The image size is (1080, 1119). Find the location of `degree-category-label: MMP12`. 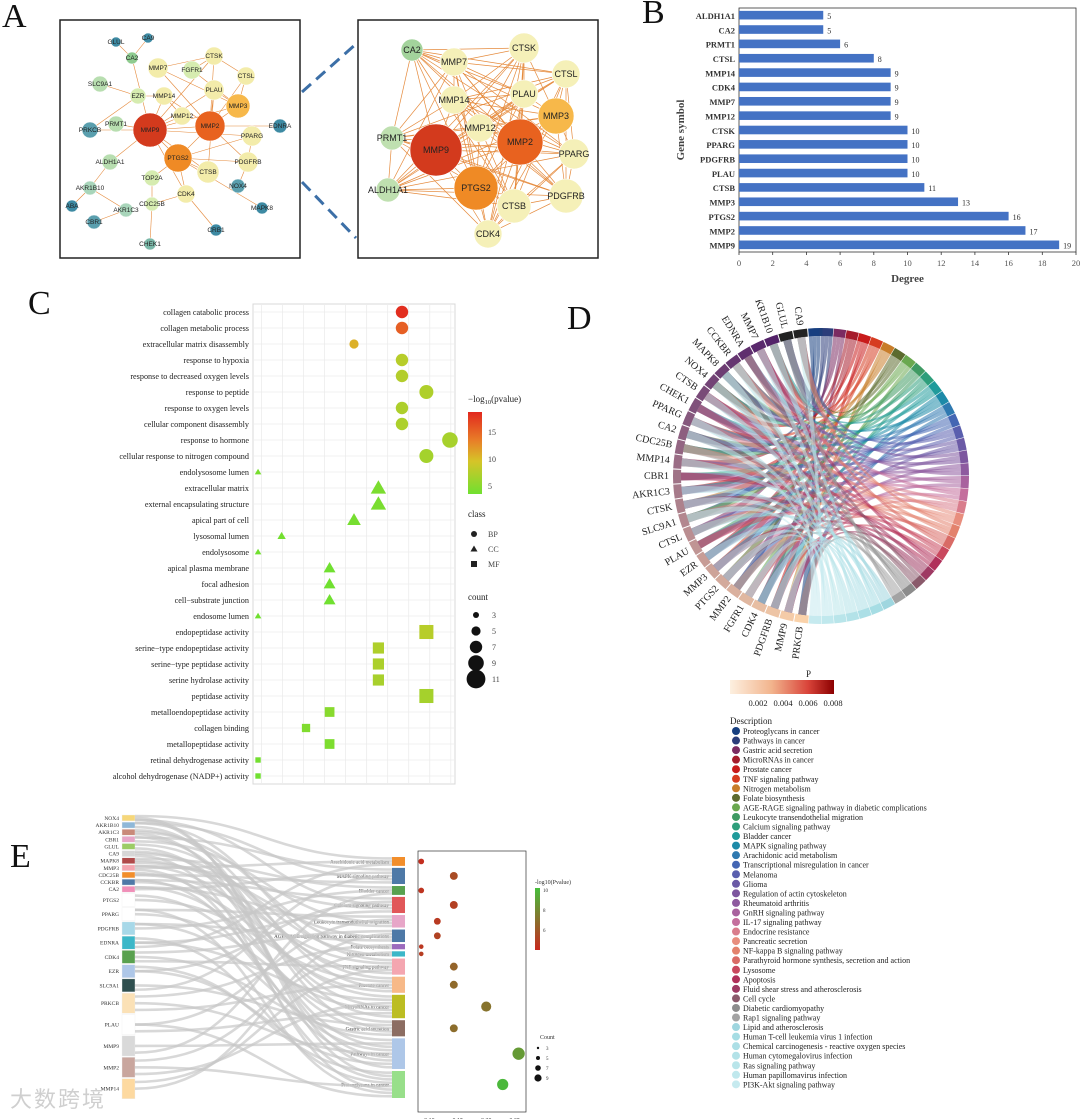

degree-category-label: MMP12 is located at coordinates (720, 116).